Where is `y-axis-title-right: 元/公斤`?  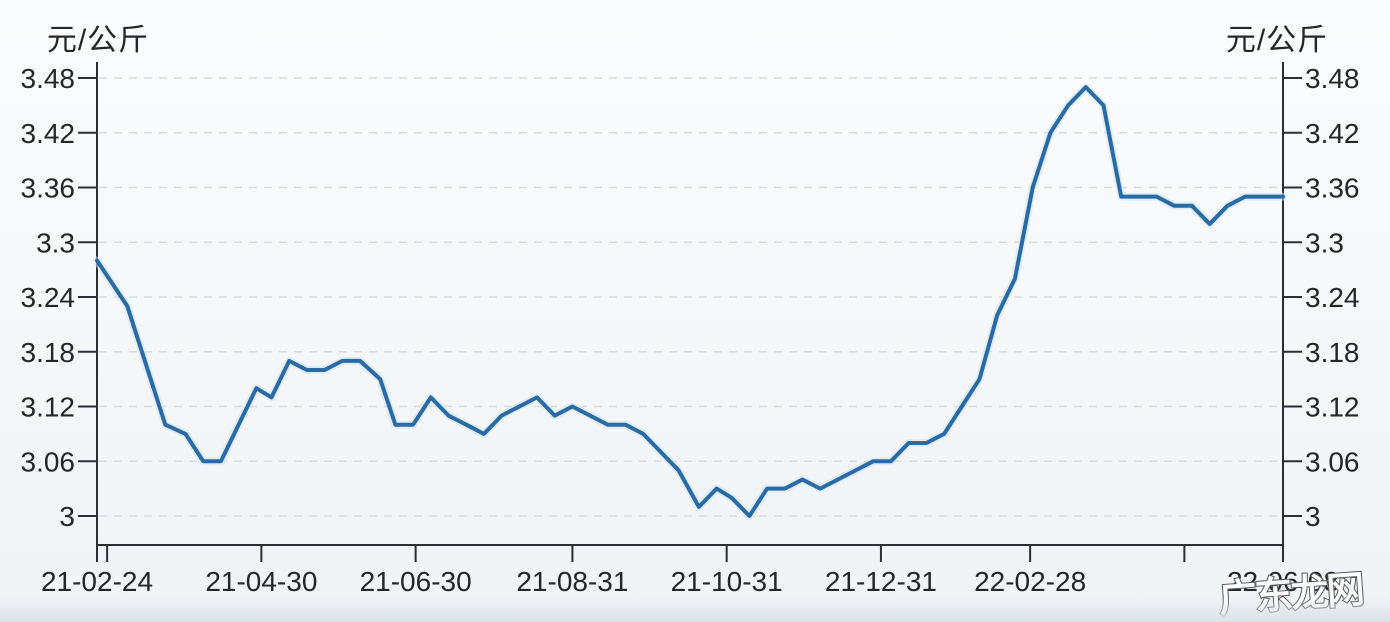
y-axis-title-right: 元/公斤 is located at coordinates (1277, 40).